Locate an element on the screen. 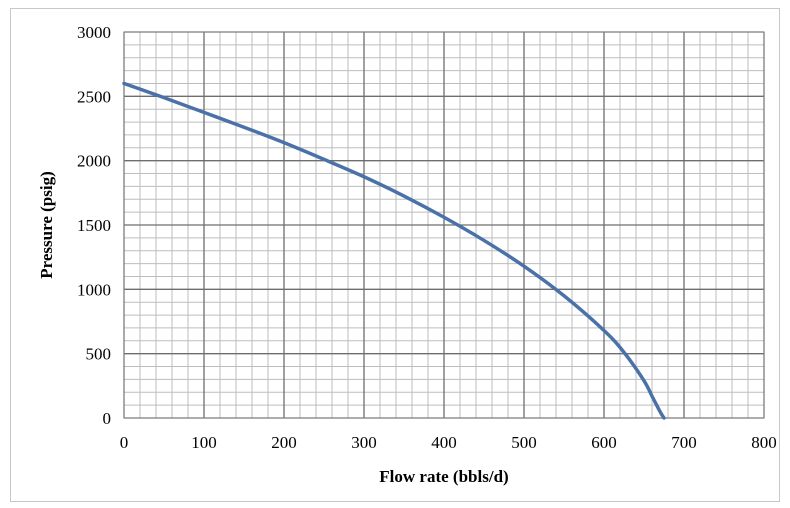 This screenshot has width=790, height=508. y-axis-title: Pressure (psig) is located at coordinates (46, 225).